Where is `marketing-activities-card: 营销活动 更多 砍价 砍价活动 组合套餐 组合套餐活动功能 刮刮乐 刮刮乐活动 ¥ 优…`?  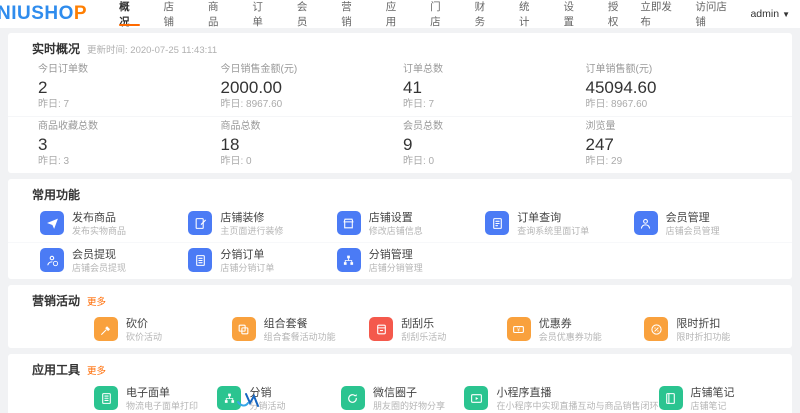 marketing-activities-card: 营销活动 更多 砍价 砍价活动 组合套餐 组合套餐活动功能 刮刮乐 刮刮乐活动 ¥ 优… is located at coordinates (400, 316).